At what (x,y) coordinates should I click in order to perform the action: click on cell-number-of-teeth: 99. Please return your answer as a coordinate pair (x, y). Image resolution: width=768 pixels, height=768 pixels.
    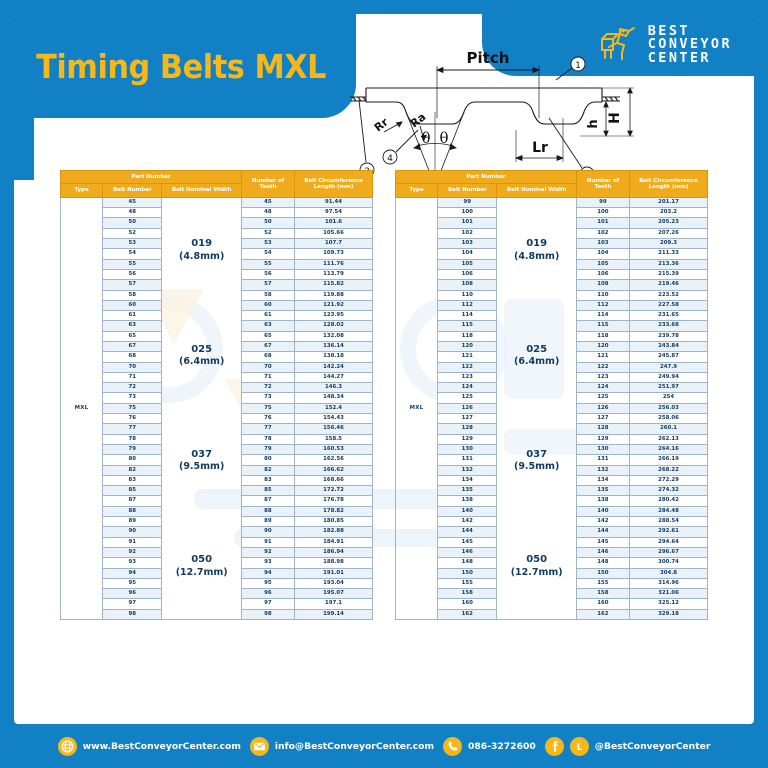
    Looking at the image, I should click on (602, 202).